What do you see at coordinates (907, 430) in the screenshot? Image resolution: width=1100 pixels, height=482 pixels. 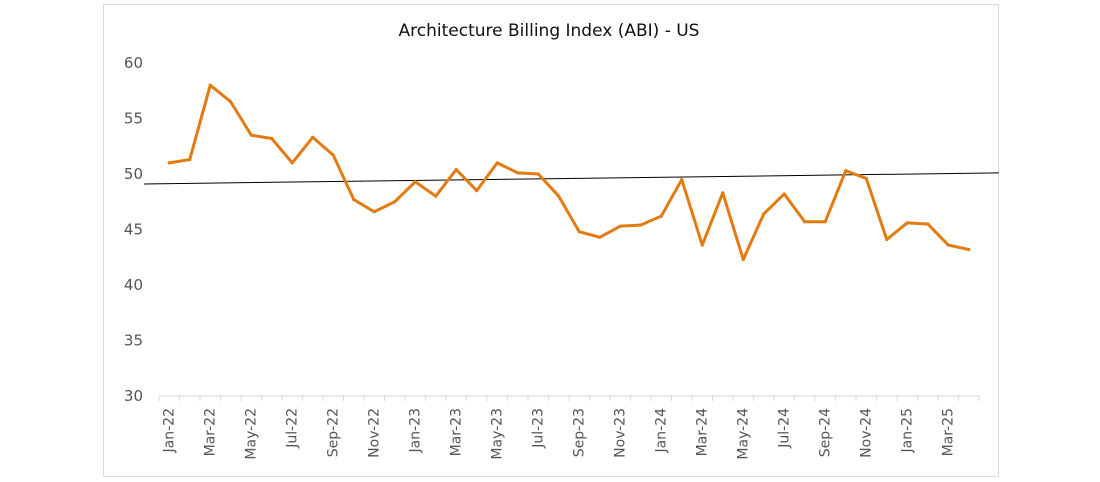 I see `x-tick-label: Jan-25` at bounding box center [907, 430].